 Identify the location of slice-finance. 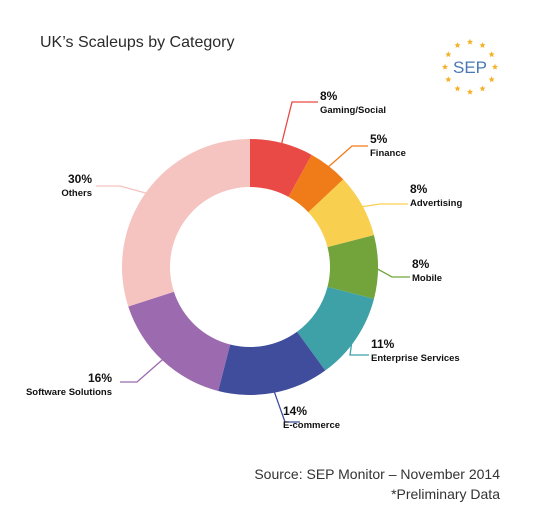
(316, 183).